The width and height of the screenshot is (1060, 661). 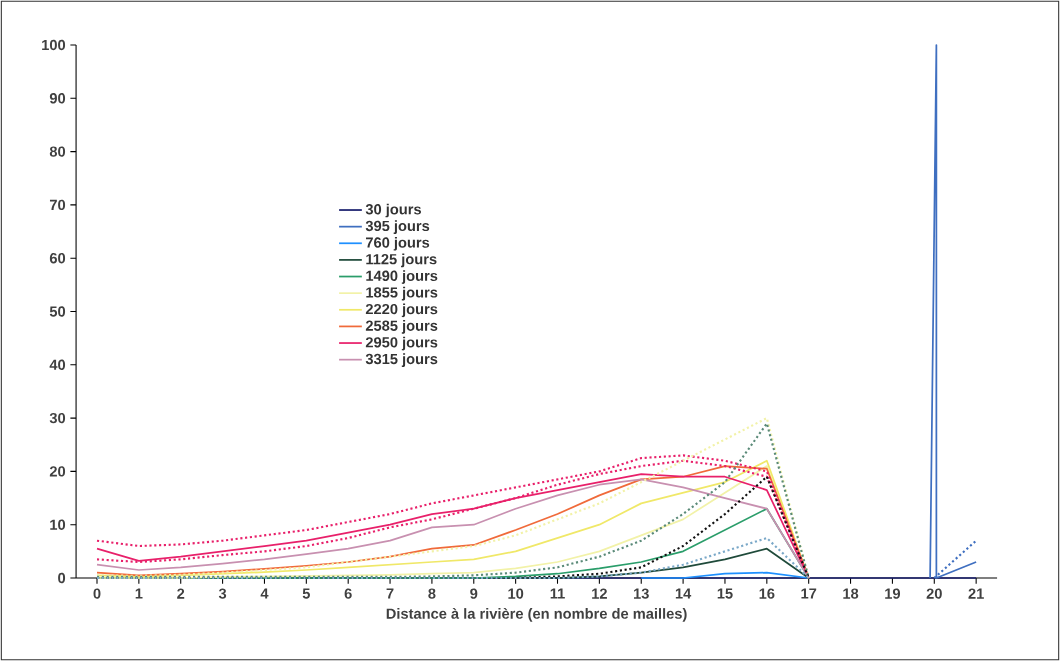 I want to click on x-tick-label: 19, so click(x=893, y=593).